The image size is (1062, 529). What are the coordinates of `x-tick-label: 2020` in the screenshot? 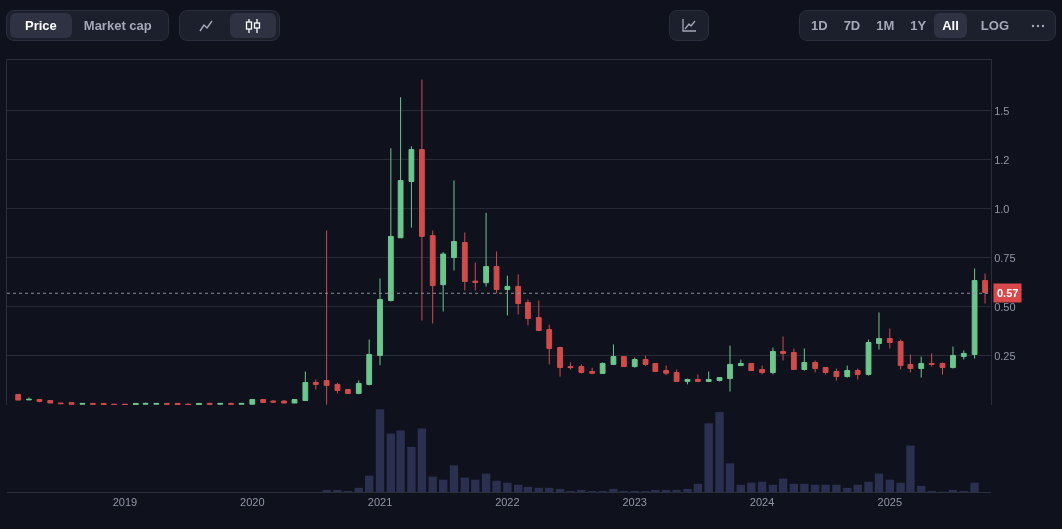 It's located at (252, 502).